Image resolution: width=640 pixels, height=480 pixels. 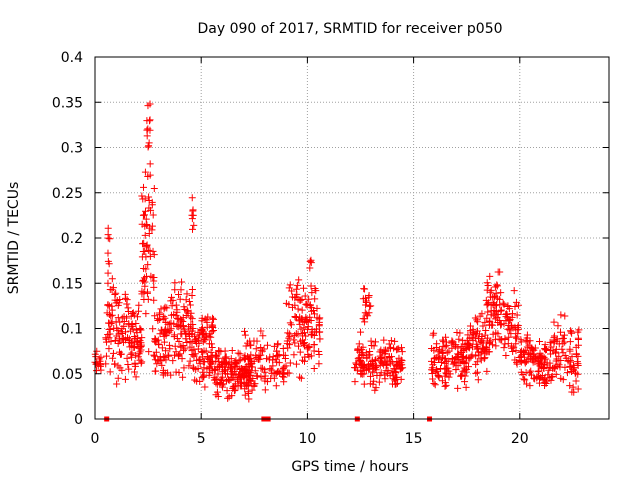 What do you see at coordinates (95, 439) in the screenshot?
I see `x-tick-label: 0` at bounding box center [95, 439].